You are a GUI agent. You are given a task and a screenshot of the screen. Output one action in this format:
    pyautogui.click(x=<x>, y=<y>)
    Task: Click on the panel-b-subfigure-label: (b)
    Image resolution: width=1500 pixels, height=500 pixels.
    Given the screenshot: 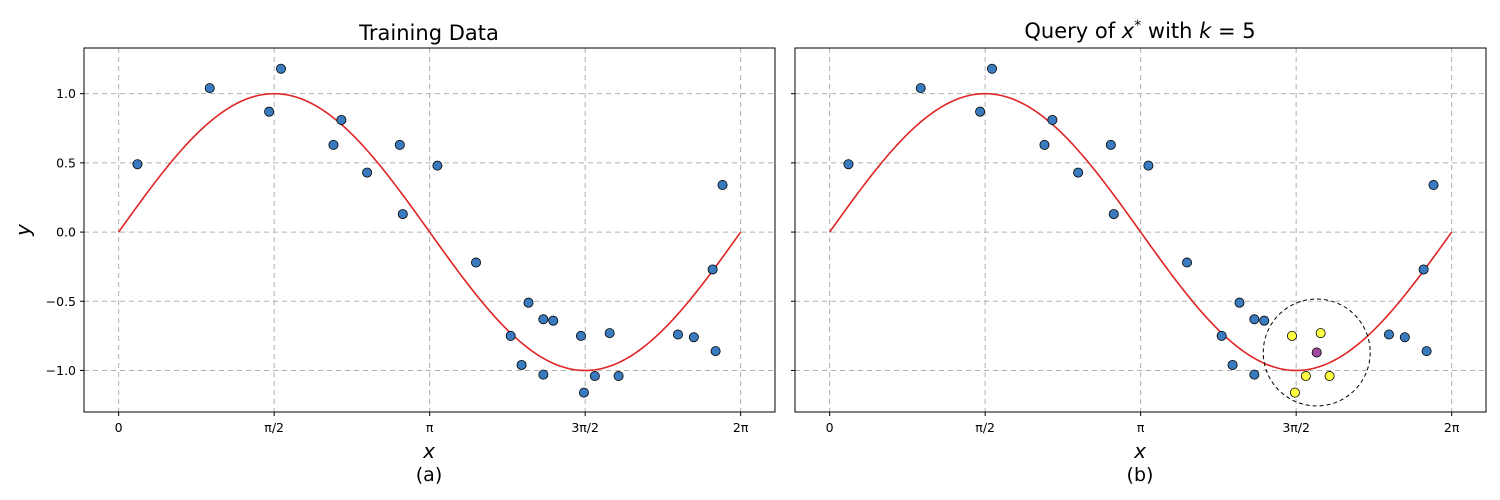 What is the action you would take?
    pyautogui.click(x=1140, y=475)
    